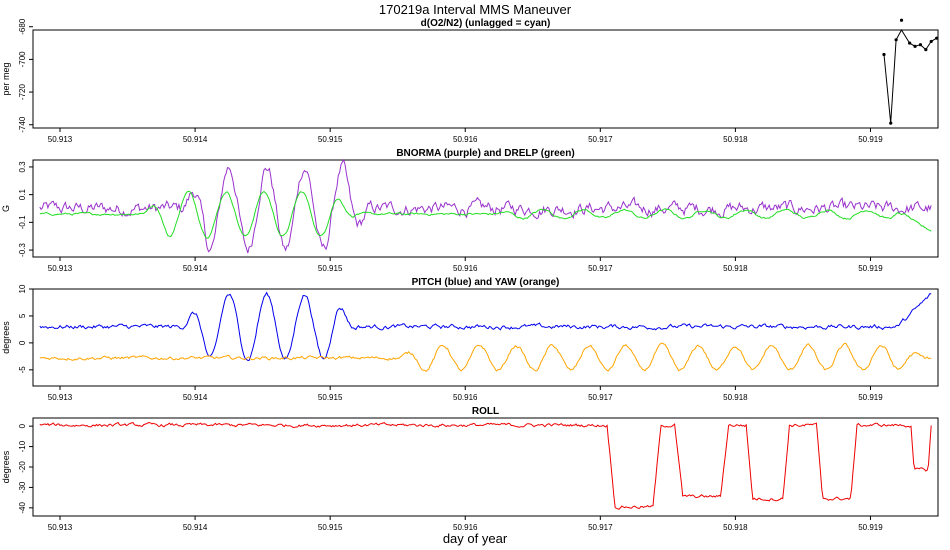  What do you see at coordinates (22, 92) in the screenshot?
I see `y-tick-label: -720` at bounding box center [22, 92].